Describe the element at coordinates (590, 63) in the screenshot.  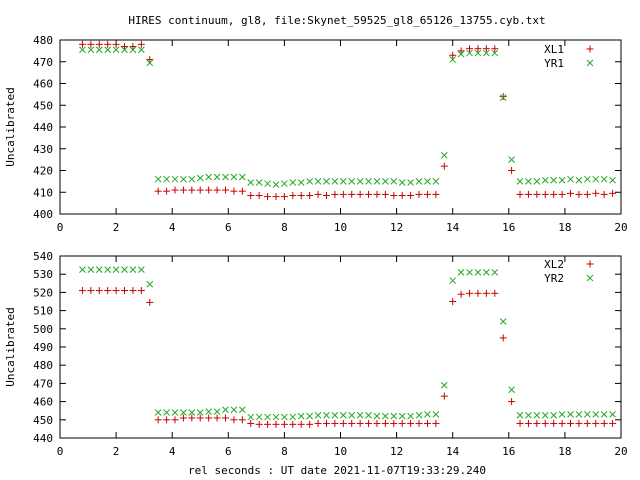
I see `legend-marker-yr1` at that location.